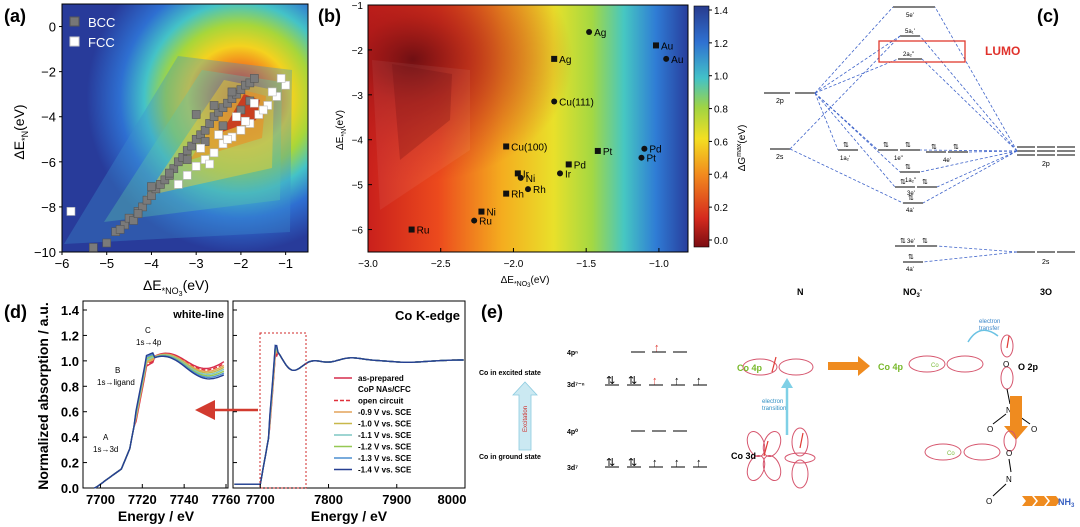 The height and width of the screenshot is (527, 1080). I want to click on metal-label: Ni, so click(530, 179).